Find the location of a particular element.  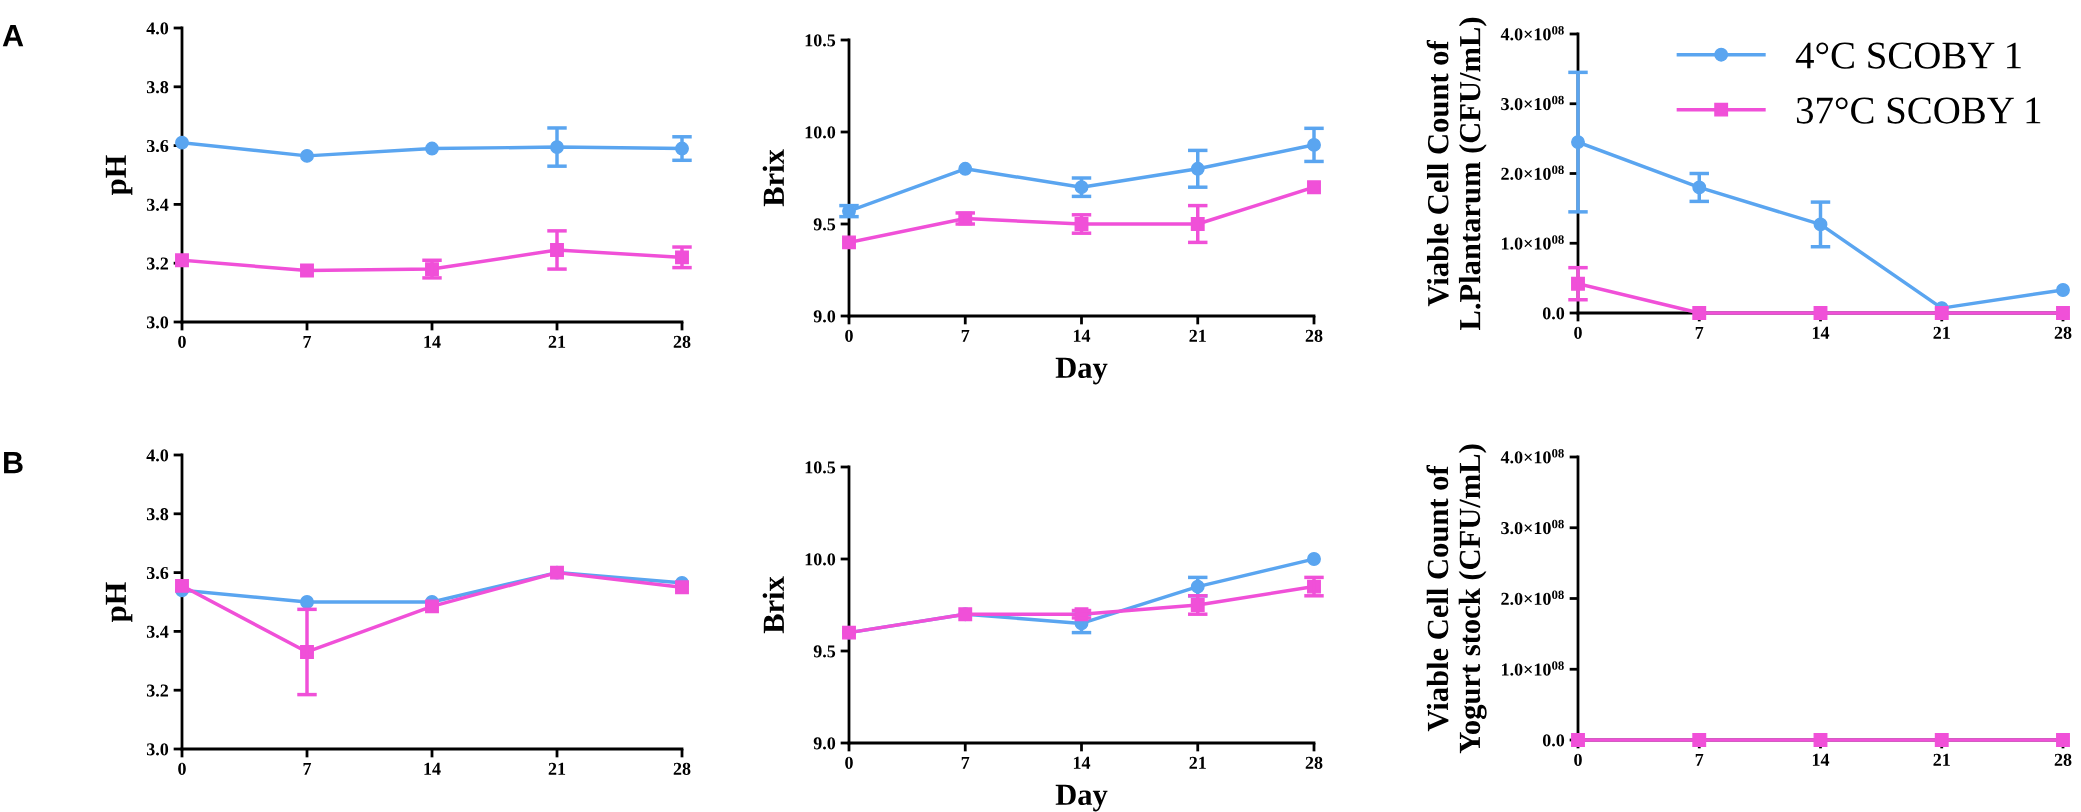

text: B is located at coordinates (13, 463).